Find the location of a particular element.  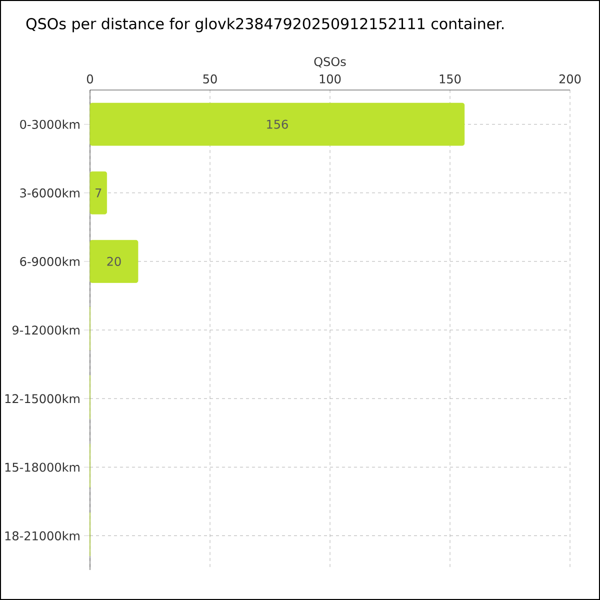

x-tick-label: 150 is located at coordinates (450, 79).